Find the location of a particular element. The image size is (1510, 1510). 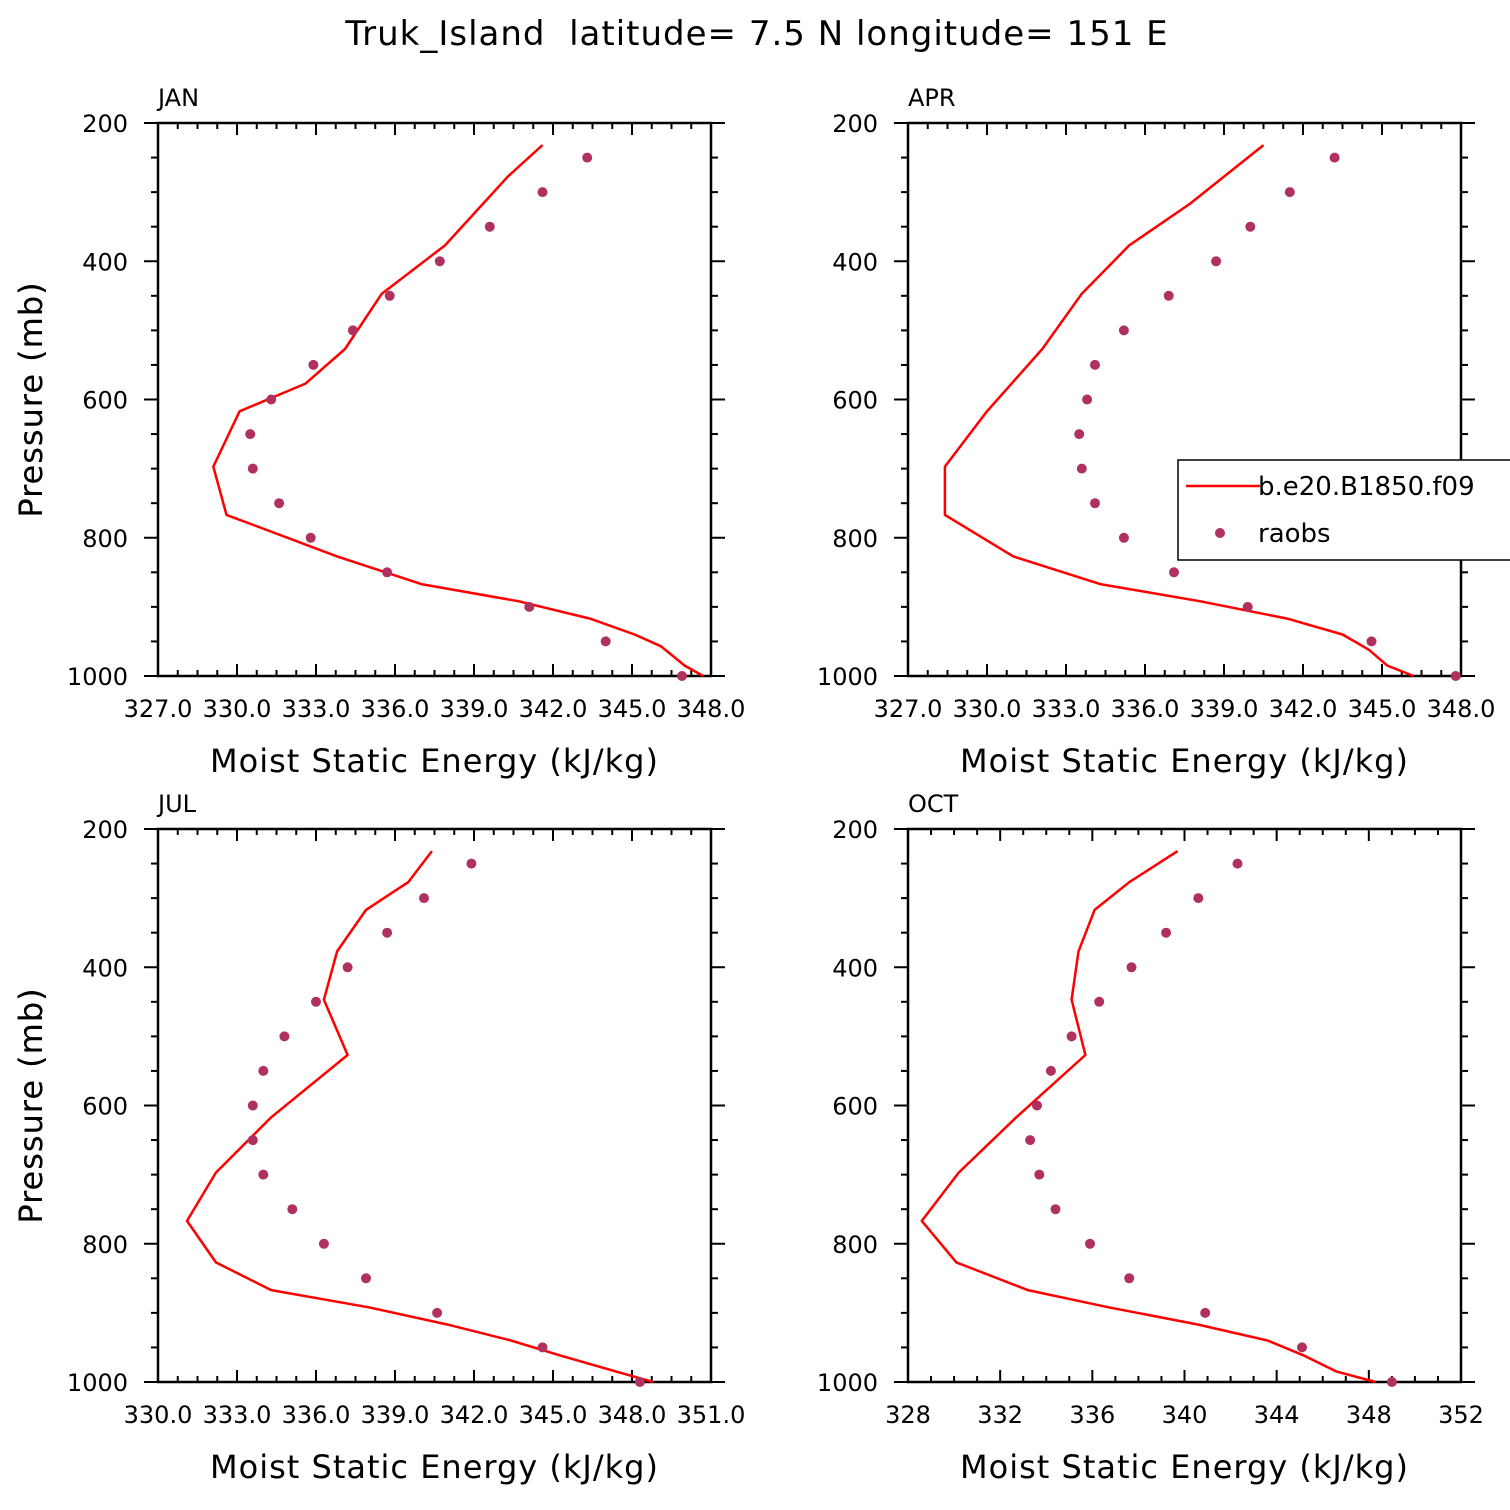

x-tick-label: 336 is located at coordinates (1092, 1415).